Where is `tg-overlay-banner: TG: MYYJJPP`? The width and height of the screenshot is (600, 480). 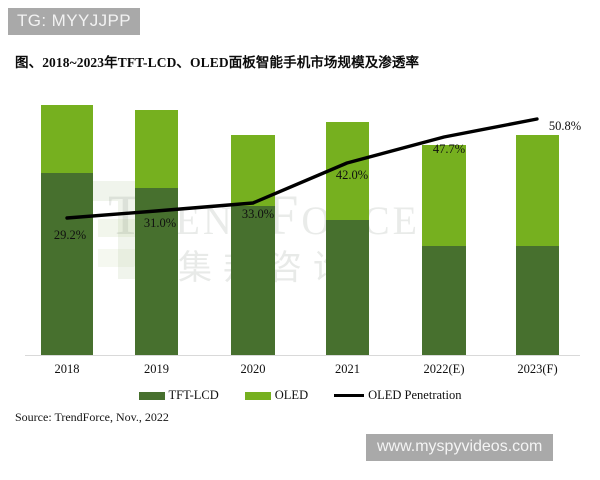
tg-overlay-banner: TG: MYYJJPP is located at coordinates (74, 21).